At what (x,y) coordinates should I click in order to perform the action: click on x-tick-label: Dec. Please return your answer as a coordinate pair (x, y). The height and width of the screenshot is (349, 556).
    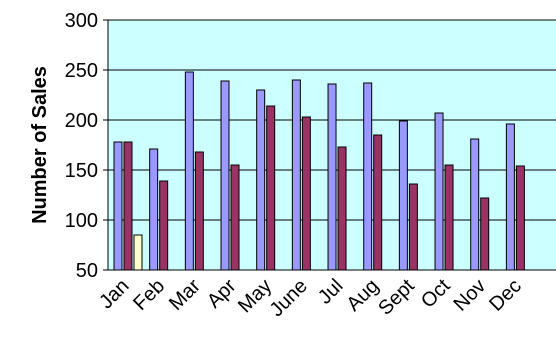
    Looking at the image, I should click on (505, 295).